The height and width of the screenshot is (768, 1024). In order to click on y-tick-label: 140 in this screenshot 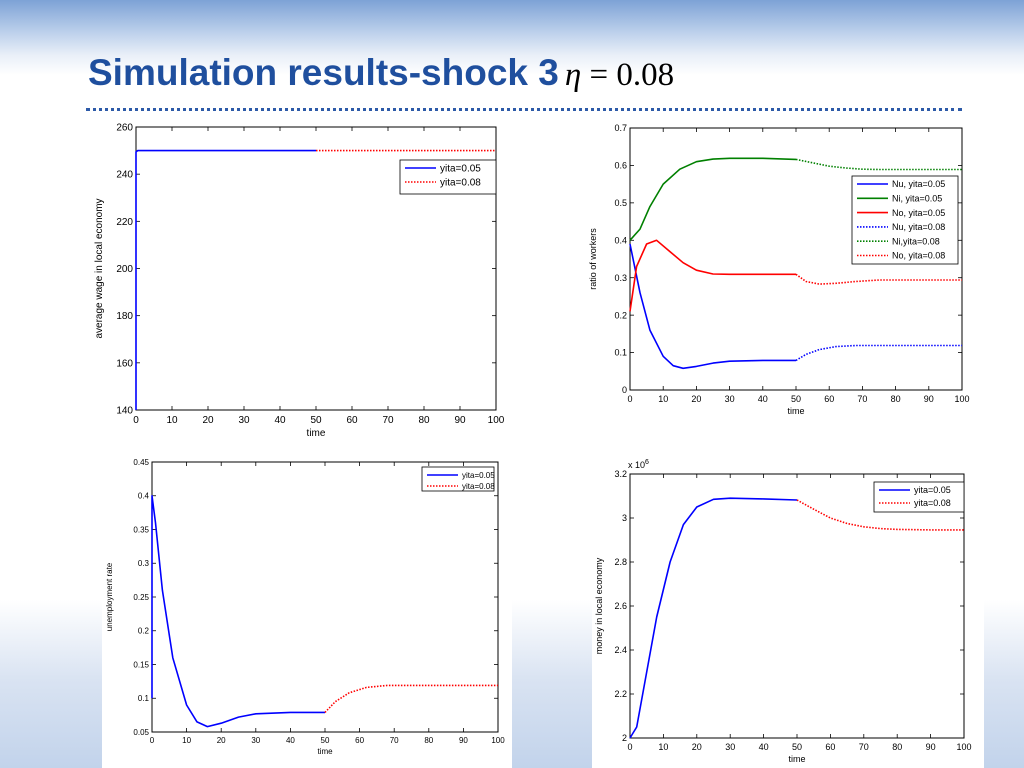, I will do `click(124, 411)`.